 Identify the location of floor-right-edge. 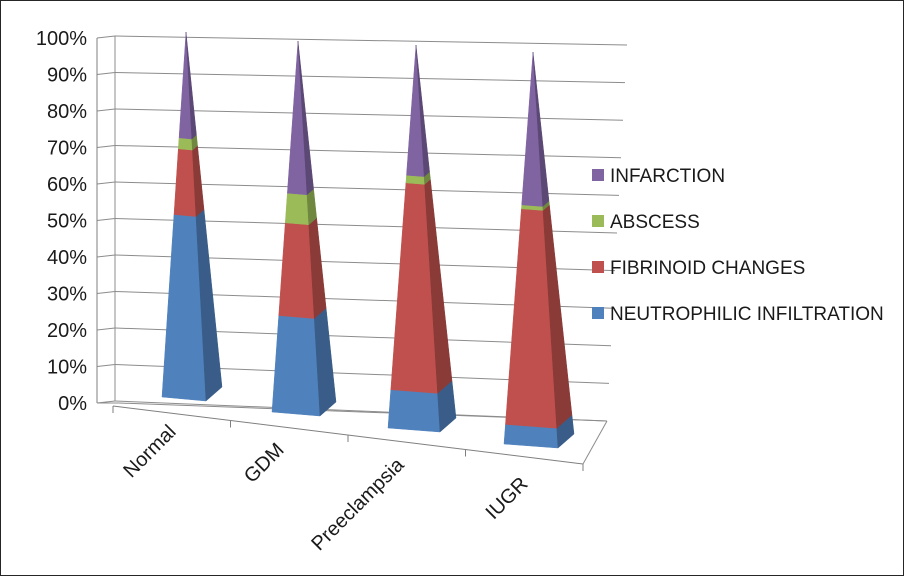
(595, 442).